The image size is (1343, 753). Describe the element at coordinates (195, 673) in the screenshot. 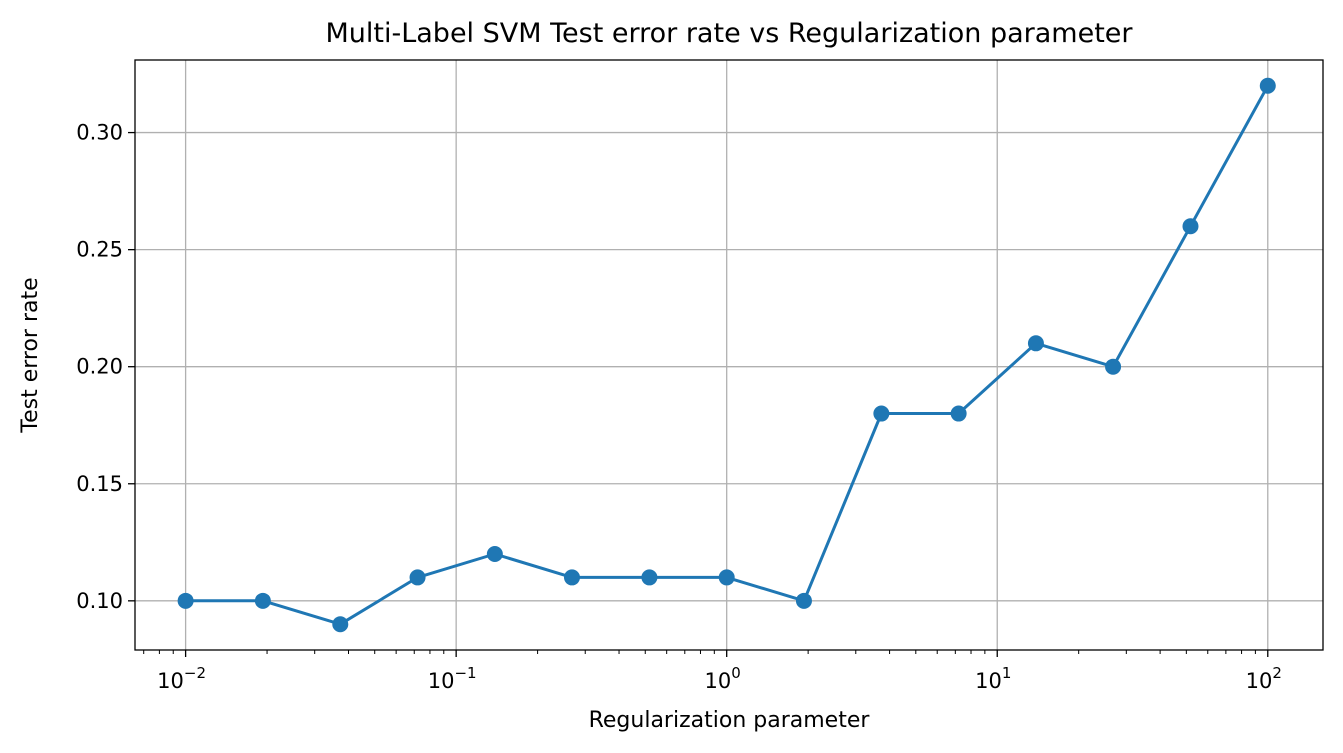

I see `x-tick-label-exponent: −2` at that location.